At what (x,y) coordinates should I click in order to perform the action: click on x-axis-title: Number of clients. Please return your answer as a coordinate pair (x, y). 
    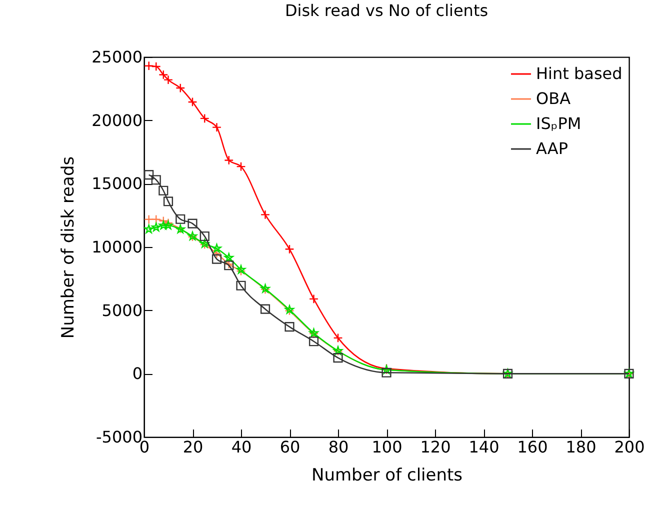
    Looking at the image, I should click on (387, 476).